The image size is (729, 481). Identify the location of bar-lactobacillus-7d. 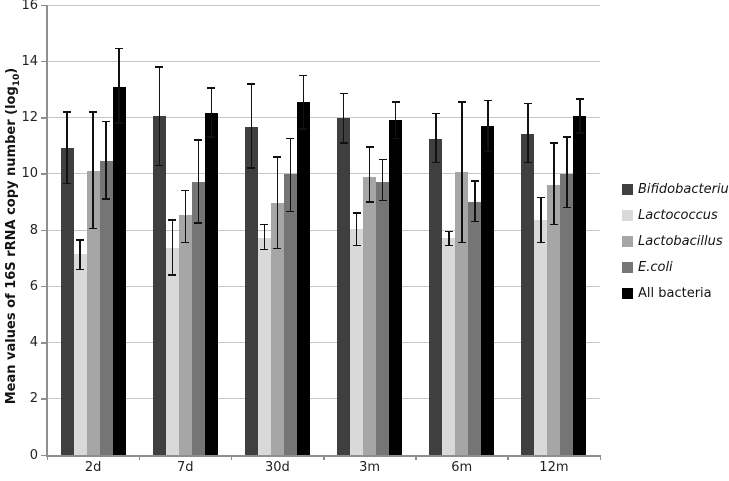
(185, 334).